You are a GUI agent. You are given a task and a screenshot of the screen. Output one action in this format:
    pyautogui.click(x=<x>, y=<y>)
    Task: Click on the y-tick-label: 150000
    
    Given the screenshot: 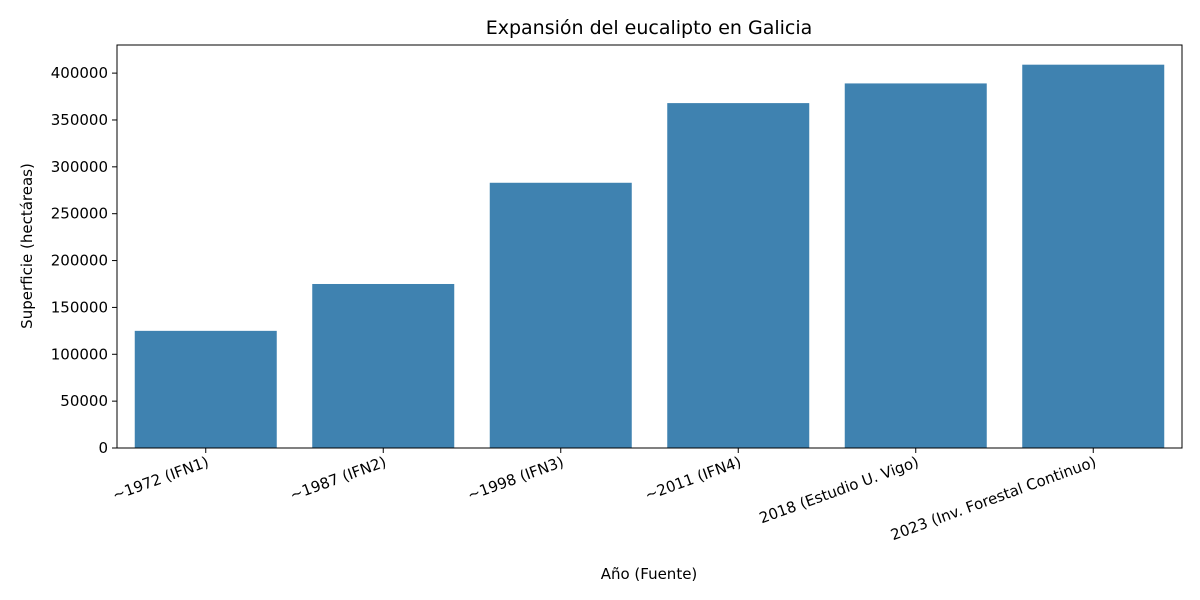 What is the action you would take?
    pyautogui.click(x=79, y=307)
    